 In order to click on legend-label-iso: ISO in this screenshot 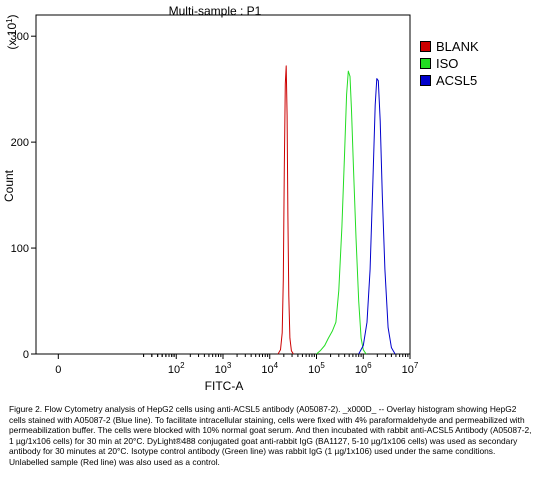, I will do `click(447, 63)`.